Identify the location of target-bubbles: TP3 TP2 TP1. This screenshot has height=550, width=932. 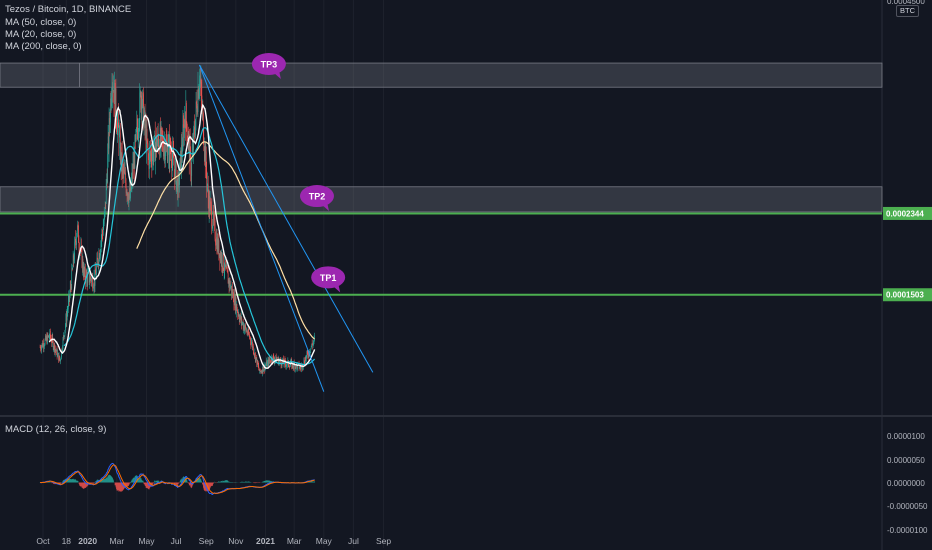
(298, 173).